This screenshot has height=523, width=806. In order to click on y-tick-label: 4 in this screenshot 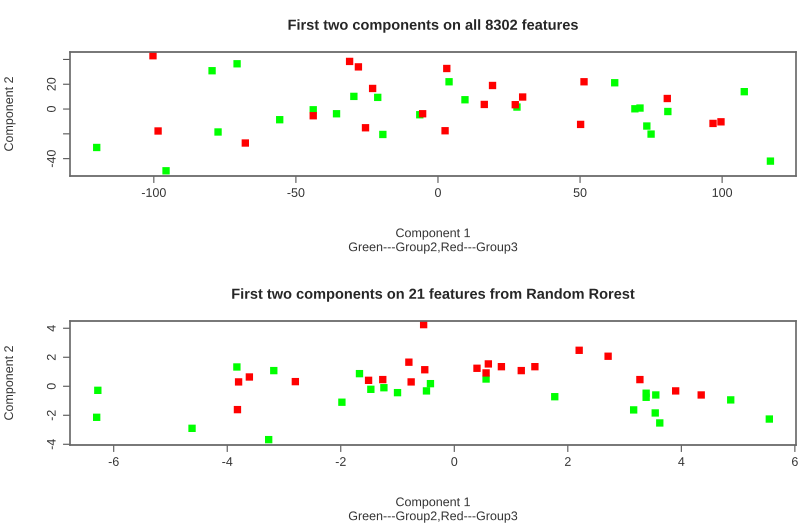, I will do `click(51, 328)`.